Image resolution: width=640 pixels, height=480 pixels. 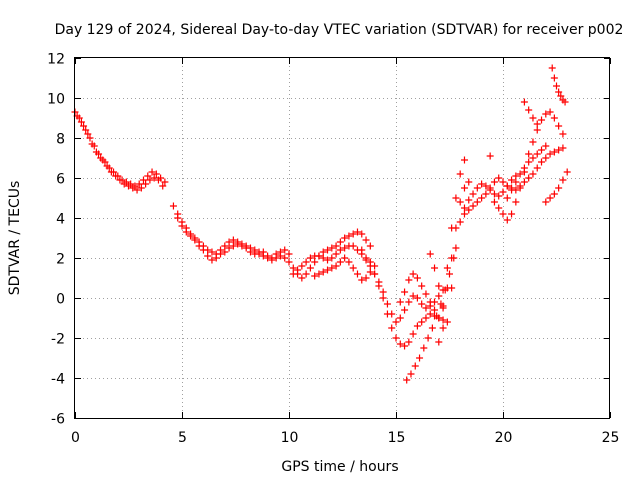 What do you see at coordinates (60, 180) in the screenshot?
I see `y-tick-label: 6` at bounding box center [60, 180].